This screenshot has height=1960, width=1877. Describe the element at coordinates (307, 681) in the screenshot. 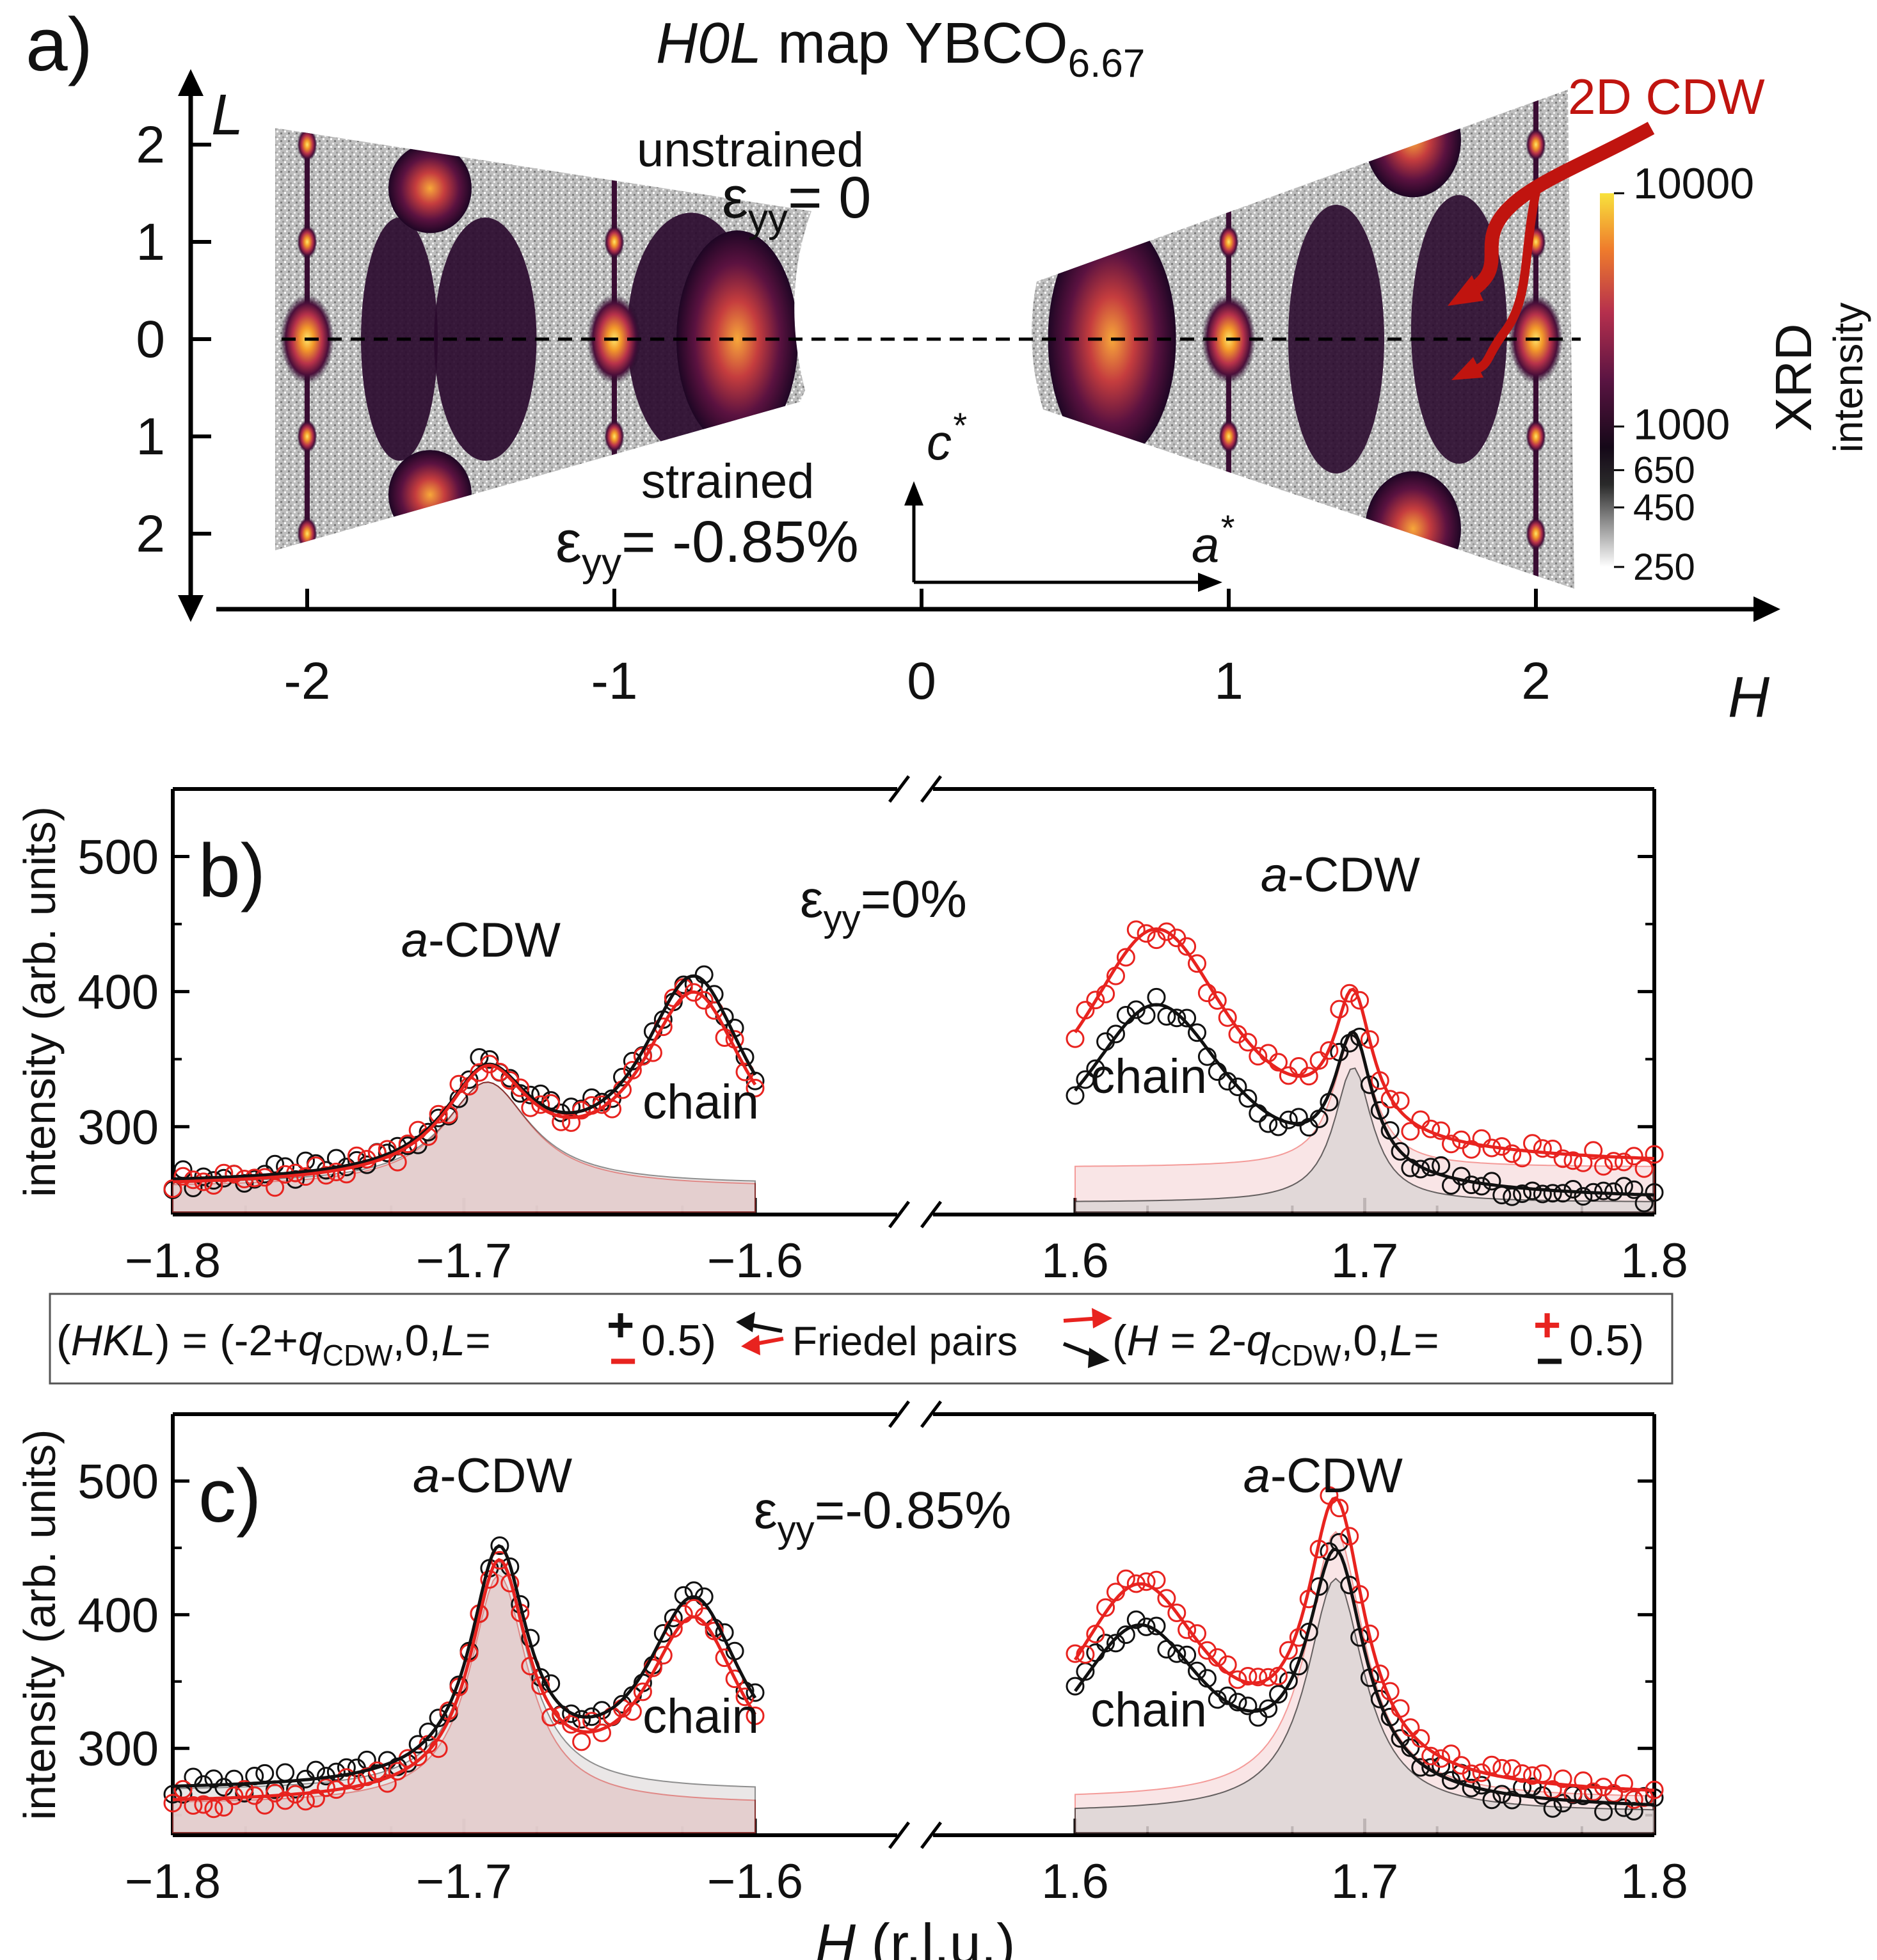

I see `h-tick-label: -2` at that location.